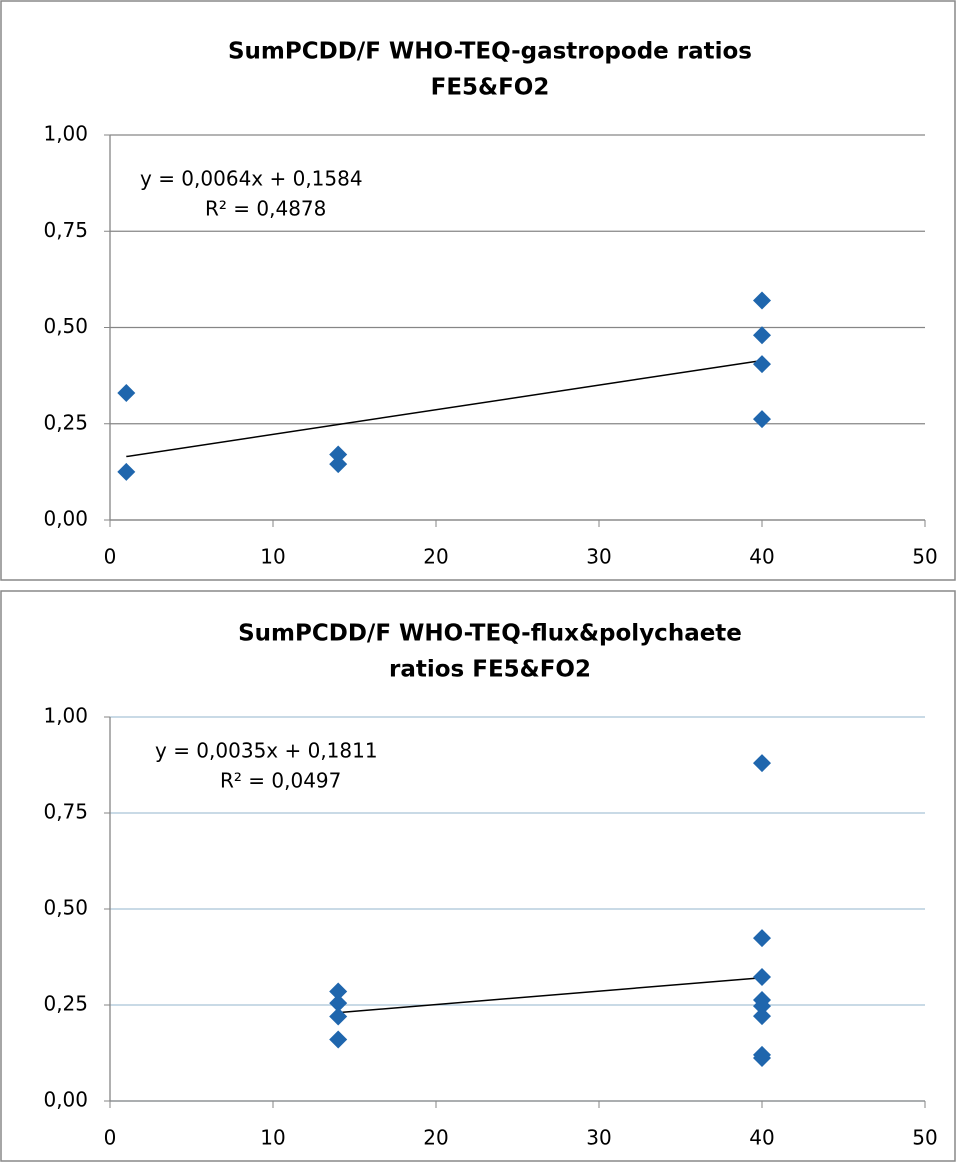  I want to click on chart-title: SumPCDD/F WHO-TEQ-flux&polychaete, so click(490, 634).